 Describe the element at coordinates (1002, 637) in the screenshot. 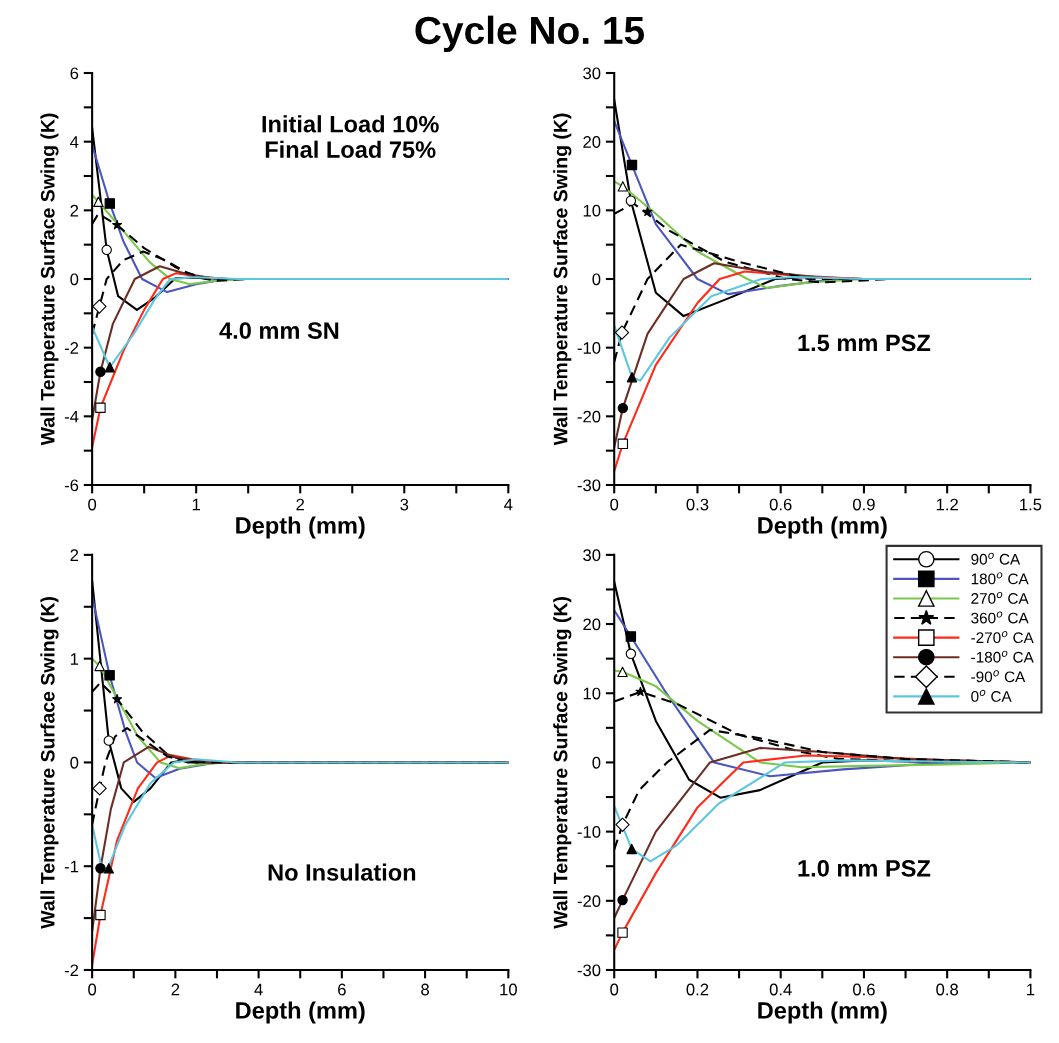

I see `legend-label: -270$^{o}$ CA` at that location.